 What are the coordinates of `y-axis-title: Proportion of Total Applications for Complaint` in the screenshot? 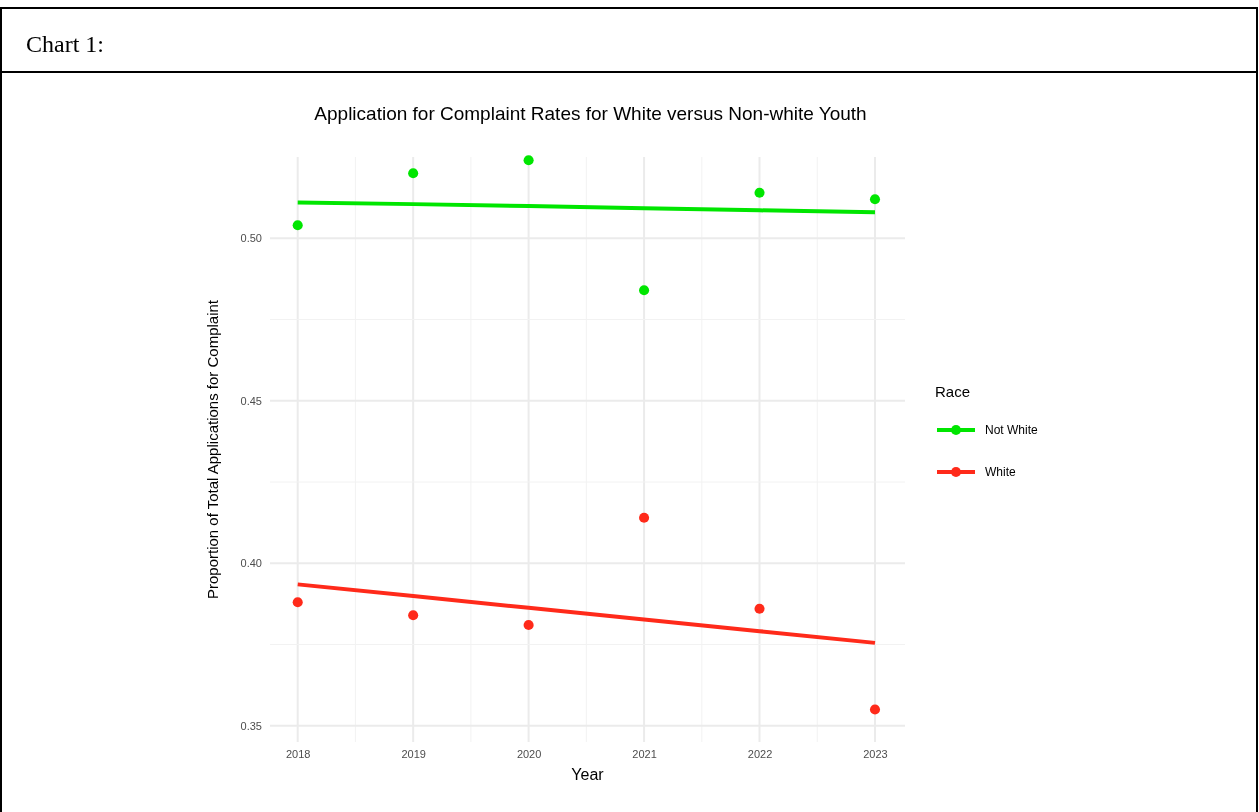 It's located at (212, 449).